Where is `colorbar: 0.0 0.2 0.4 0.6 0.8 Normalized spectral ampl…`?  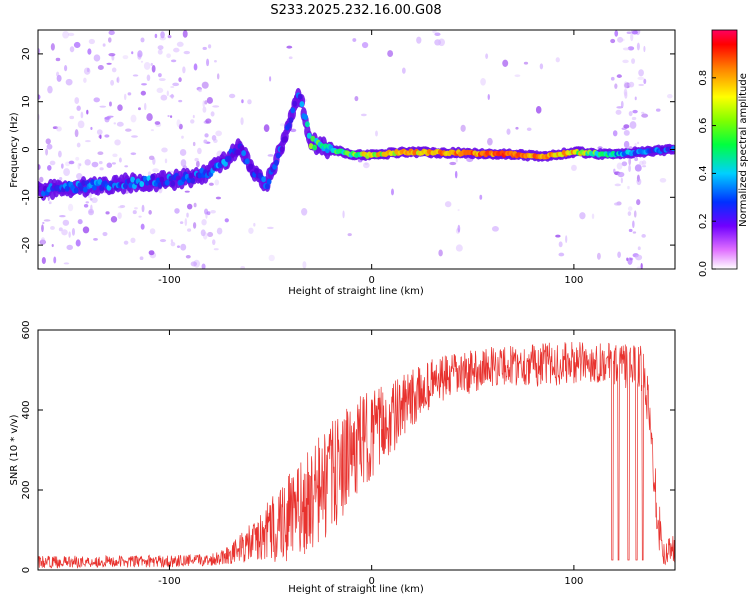
colorbar: 0.0 0.2 0.4 0.6 0.8 Normalized spectral ampl… is located at coordinates (723, 153).